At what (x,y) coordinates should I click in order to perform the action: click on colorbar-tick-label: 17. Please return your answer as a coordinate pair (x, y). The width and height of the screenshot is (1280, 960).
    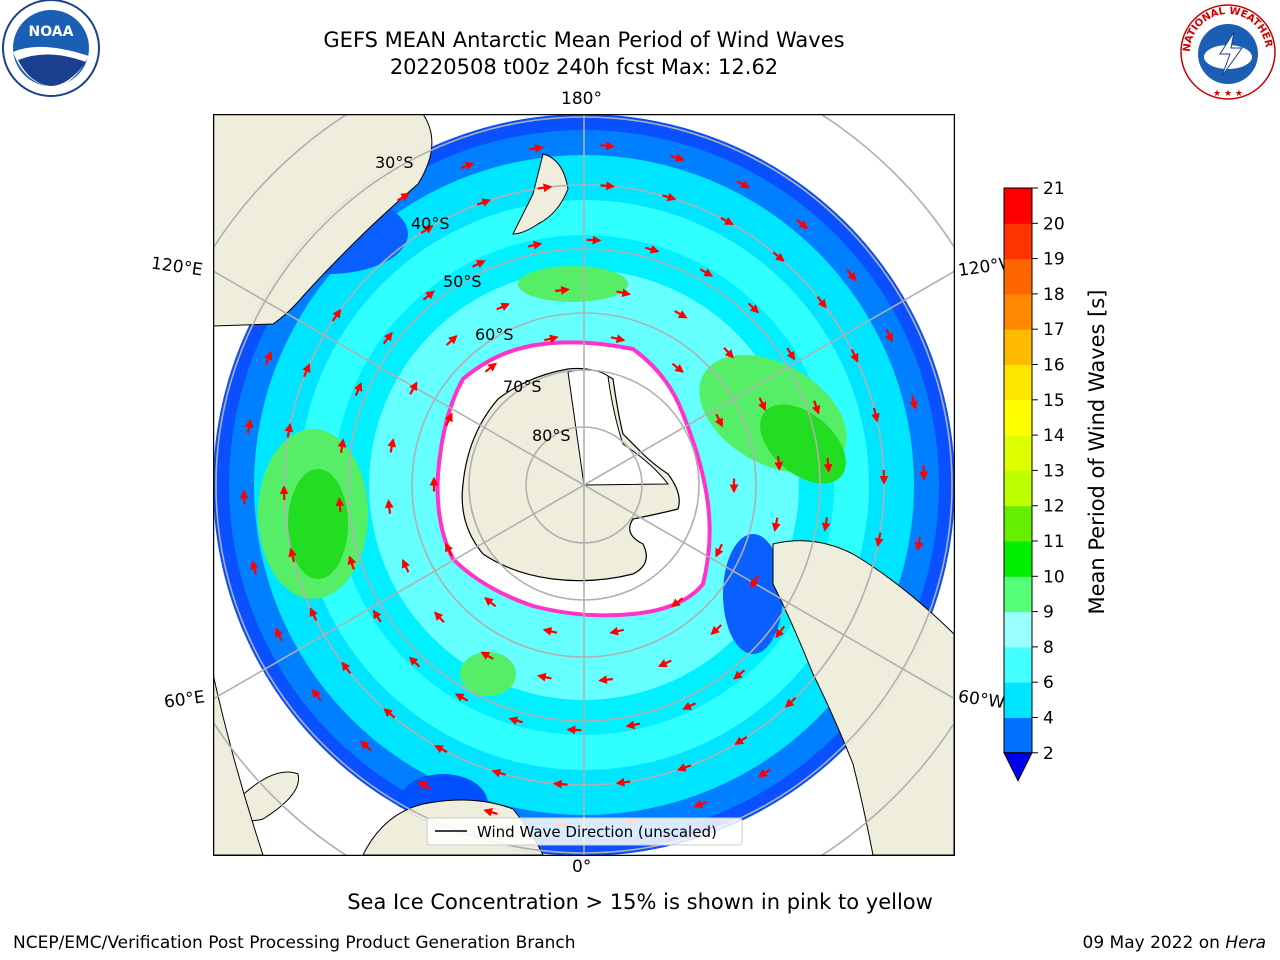
    Looking at the image, I should click on (1054, 330).